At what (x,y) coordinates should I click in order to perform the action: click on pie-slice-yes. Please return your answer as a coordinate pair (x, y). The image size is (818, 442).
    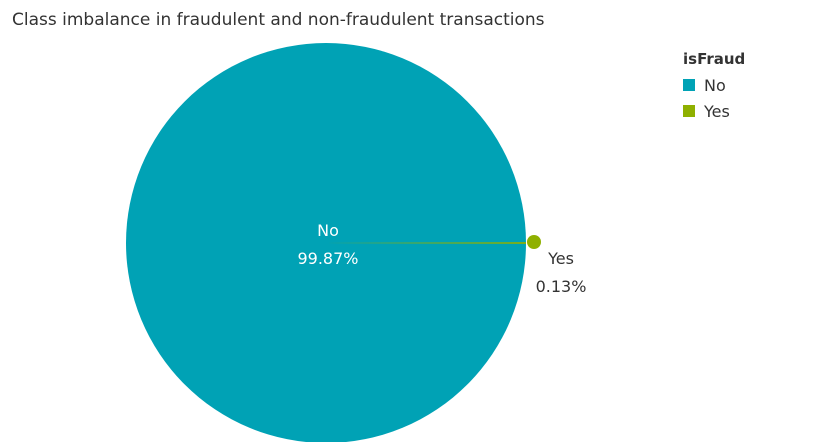
    Looking at the image, I should click on (426, 243).